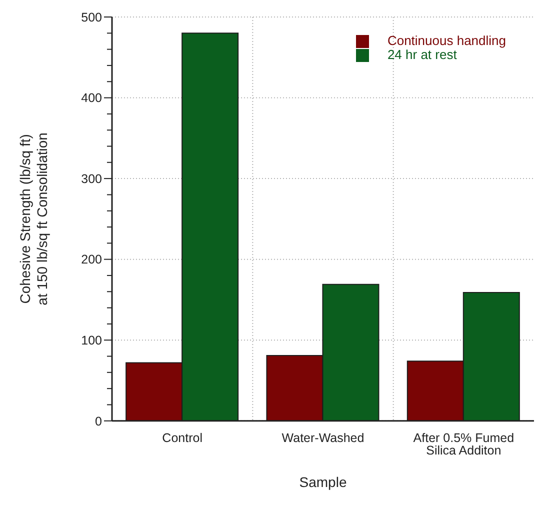  I want to click on x-axis-title: Sample, so click(323, 482).